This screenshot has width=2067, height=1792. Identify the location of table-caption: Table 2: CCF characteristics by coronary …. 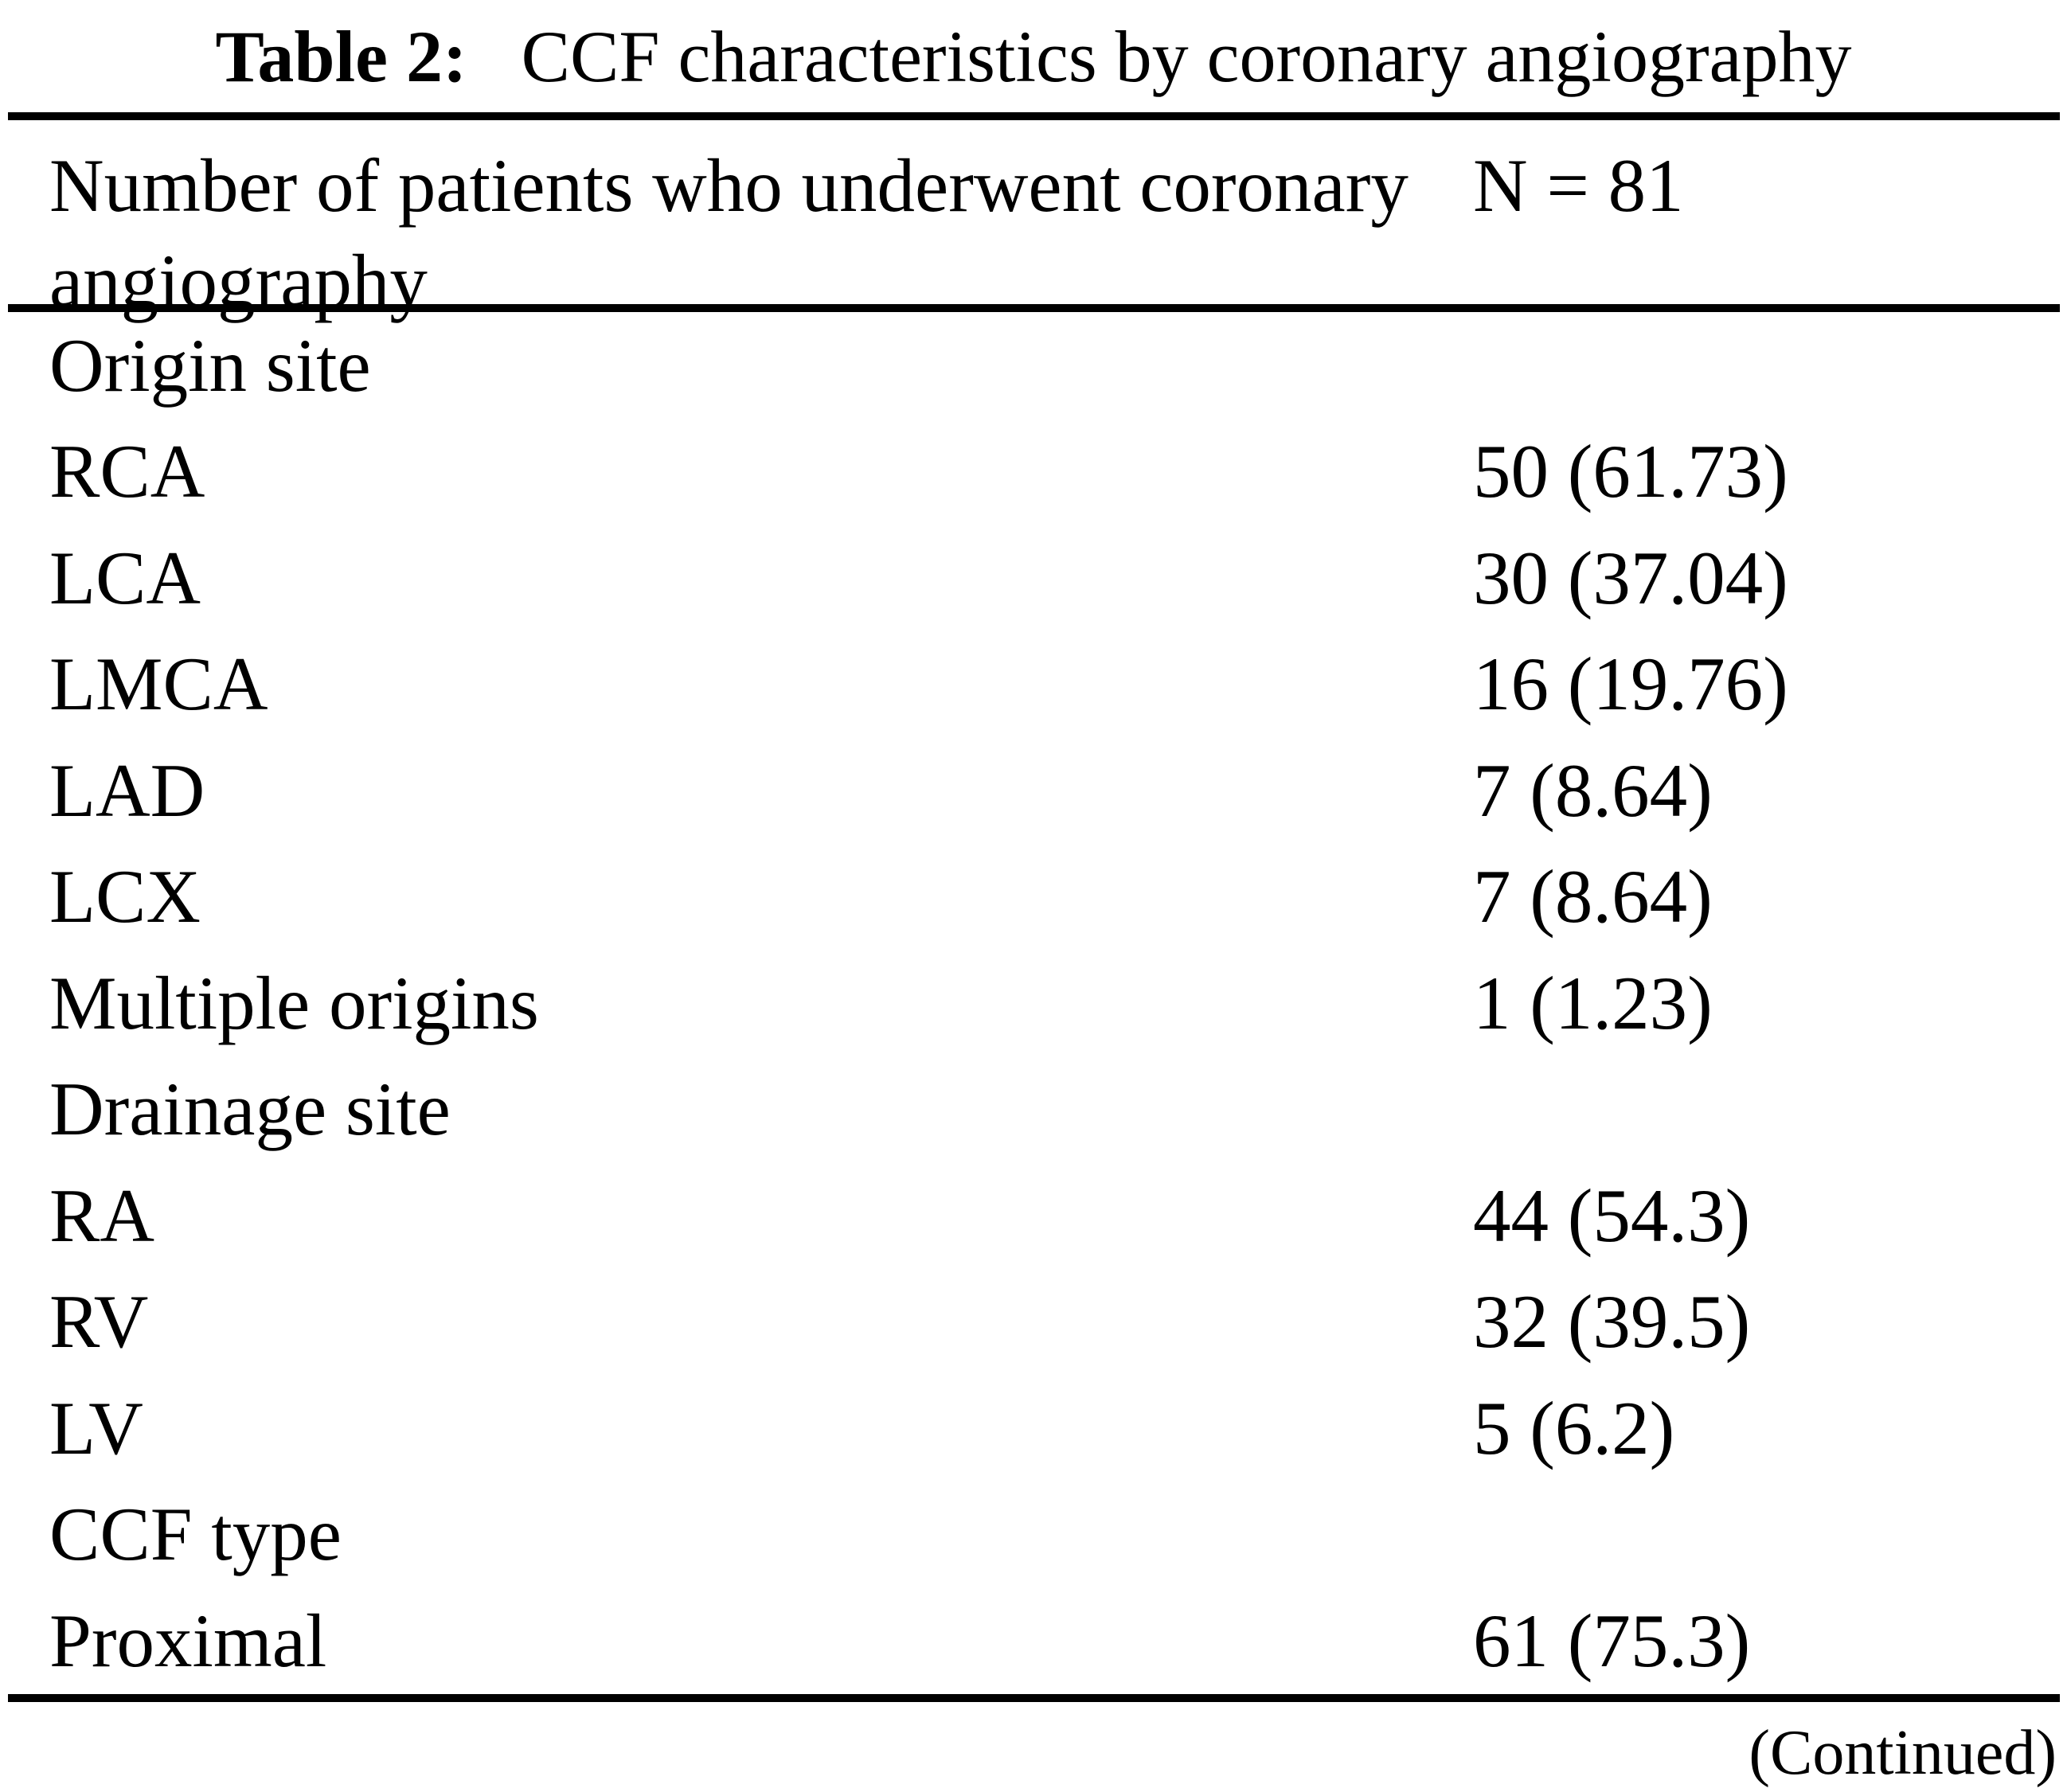
(1033, 56).